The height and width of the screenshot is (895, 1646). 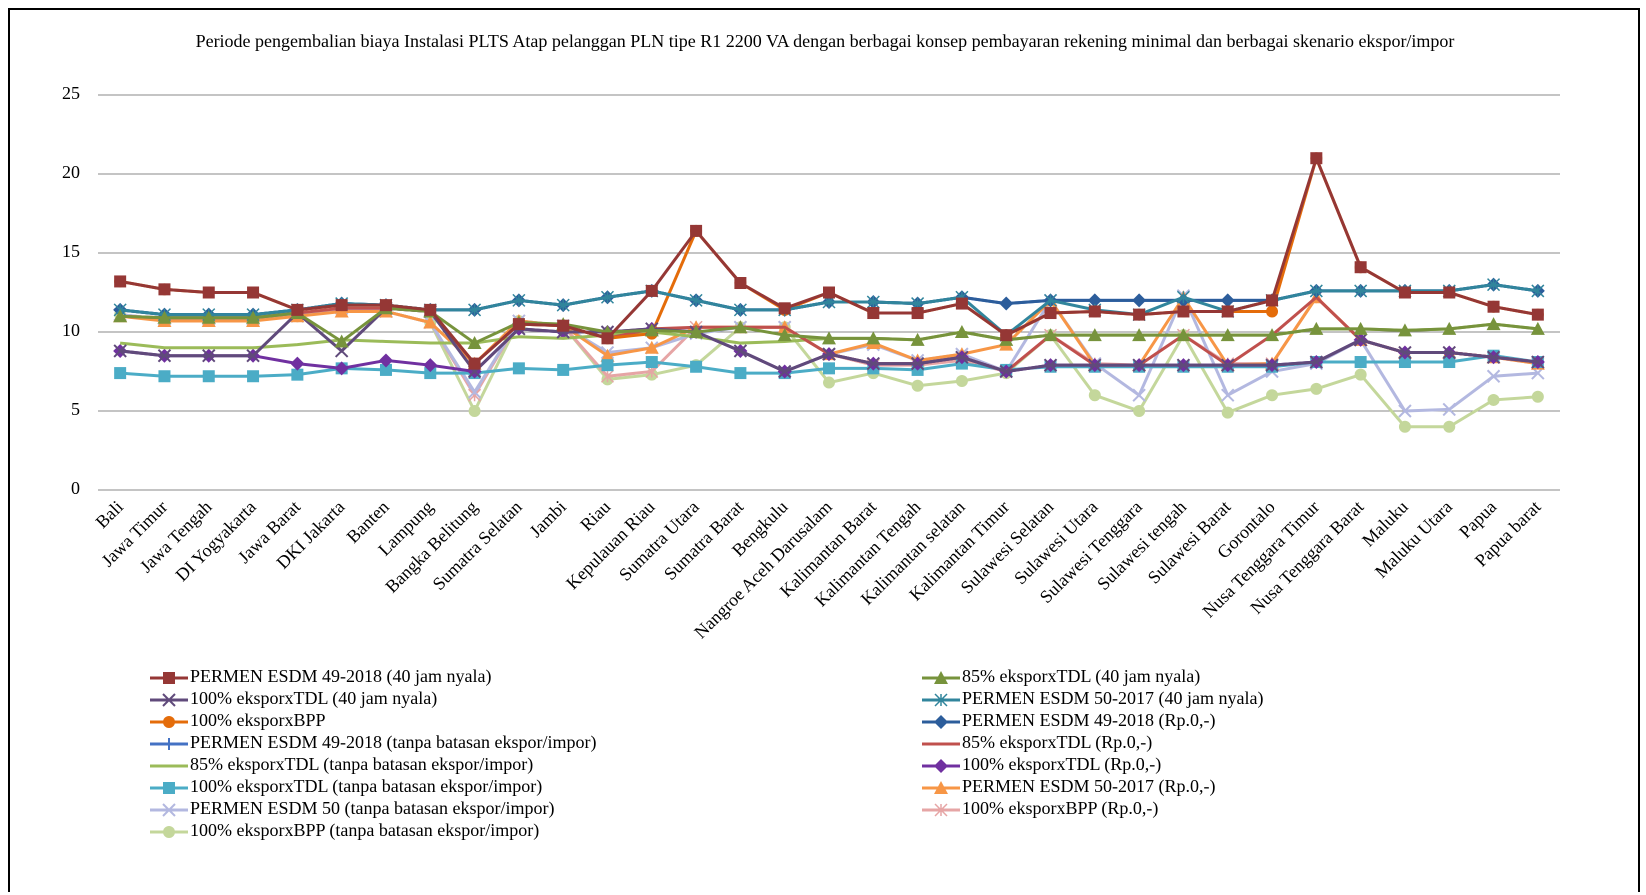 What do you see at coordinates (1112, 698) in the screenshot?
I see `legend-label: PERMEN ESDM 50-2017 (40 jam nyala)` at bounding box center [1112, 698].